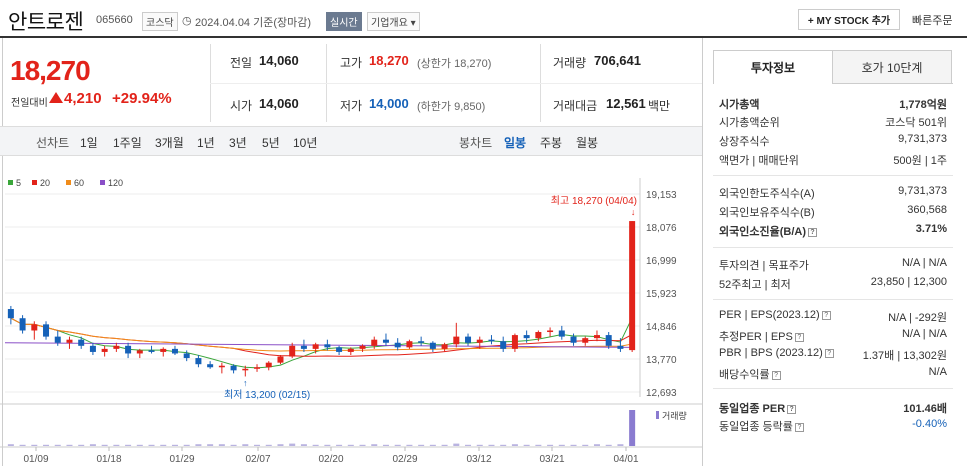  Describe the element at coordinates (305, 143) in the screenshot. I see `tab-10y: 10년` at that location.